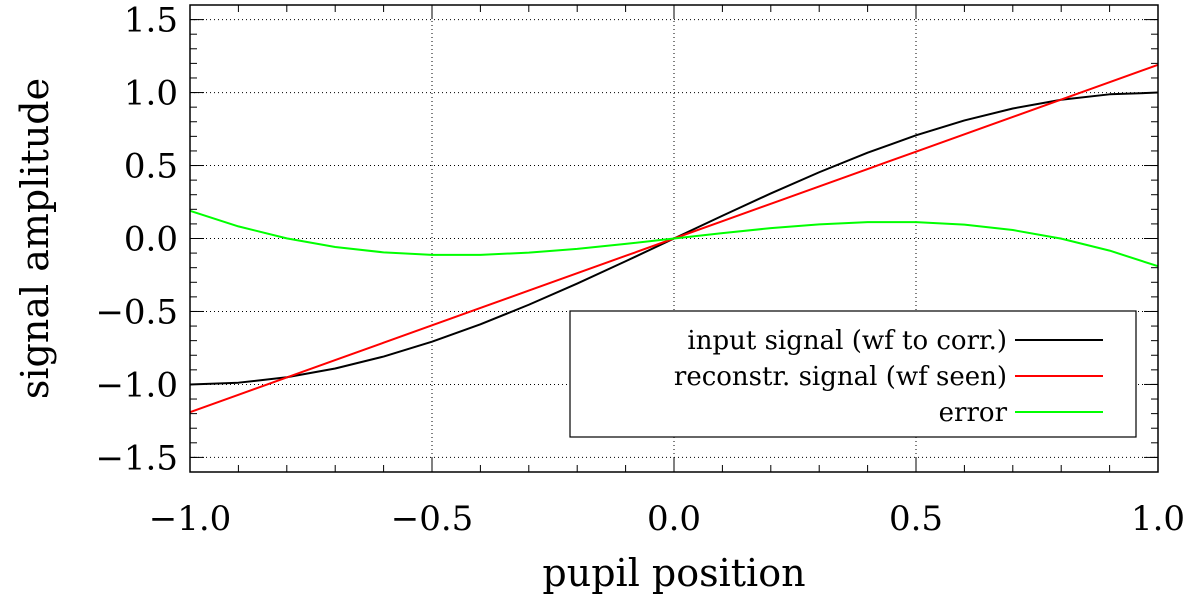  I want to click on legend-box, so click(853, 374).